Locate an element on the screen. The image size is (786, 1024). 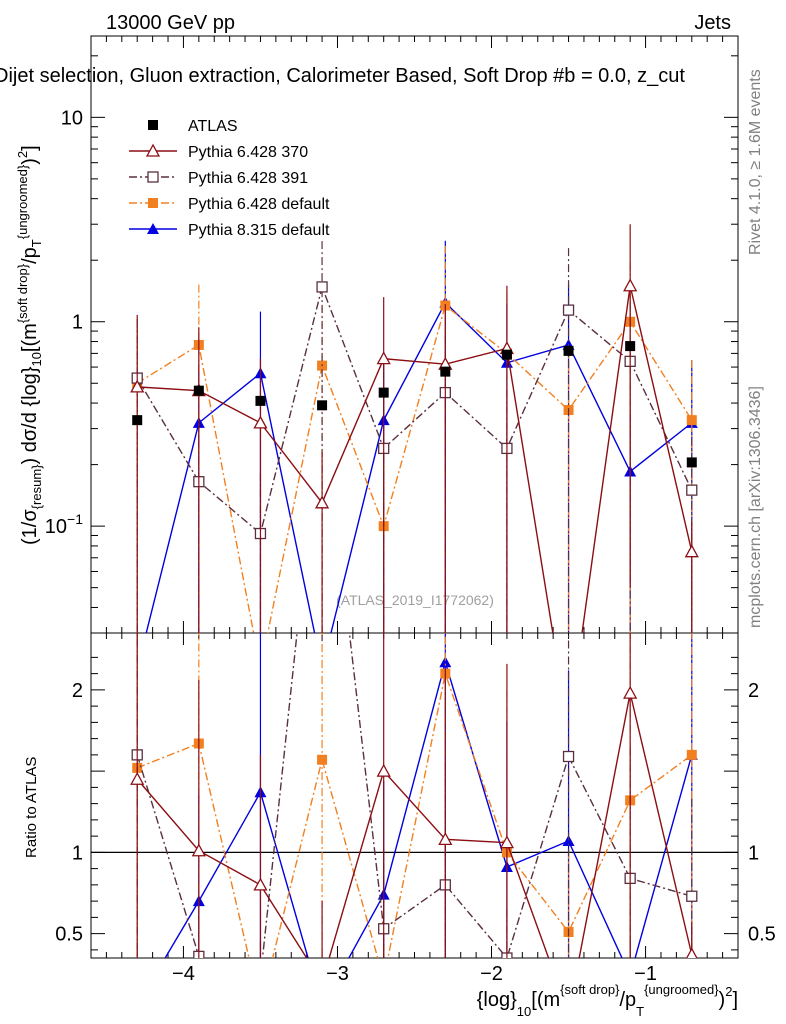
ratio-y-tick-label-right: 2 is located at coordinates (753, 691).